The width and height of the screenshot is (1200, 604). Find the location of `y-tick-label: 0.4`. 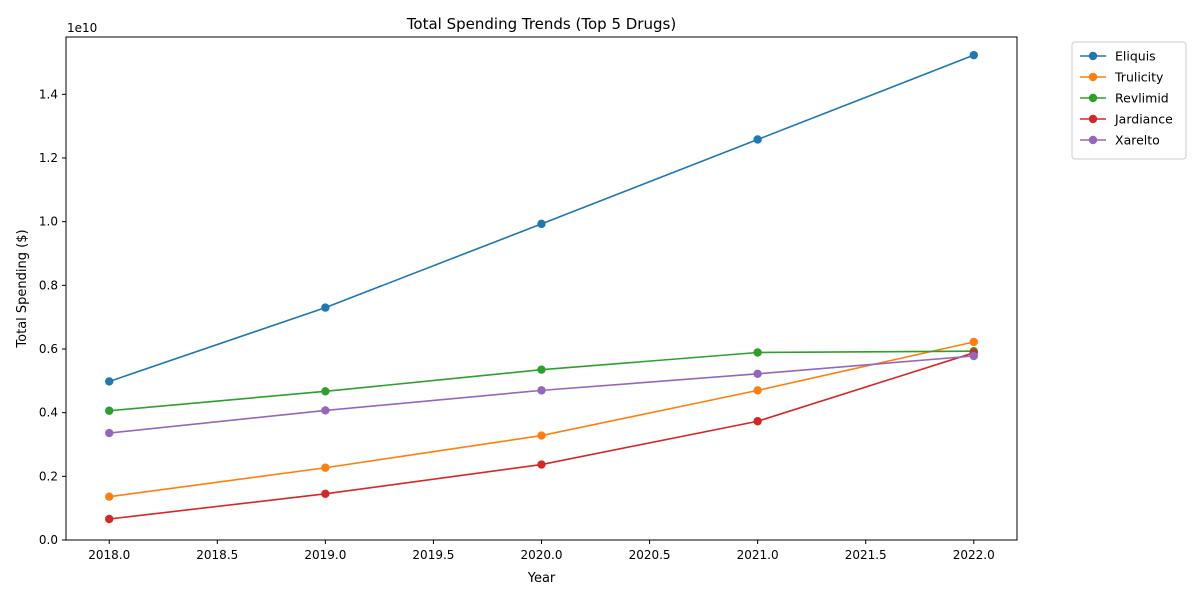

y-tick-label: 0.4 is located at coordinates (48, 413).